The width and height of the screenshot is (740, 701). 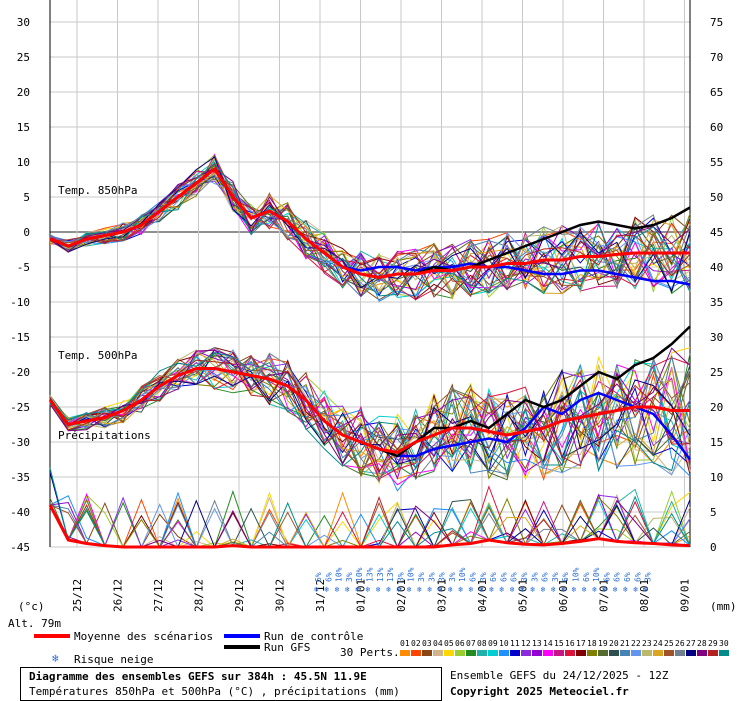 I want to click on right-tick-label: 15, so click(x=716, y=442).